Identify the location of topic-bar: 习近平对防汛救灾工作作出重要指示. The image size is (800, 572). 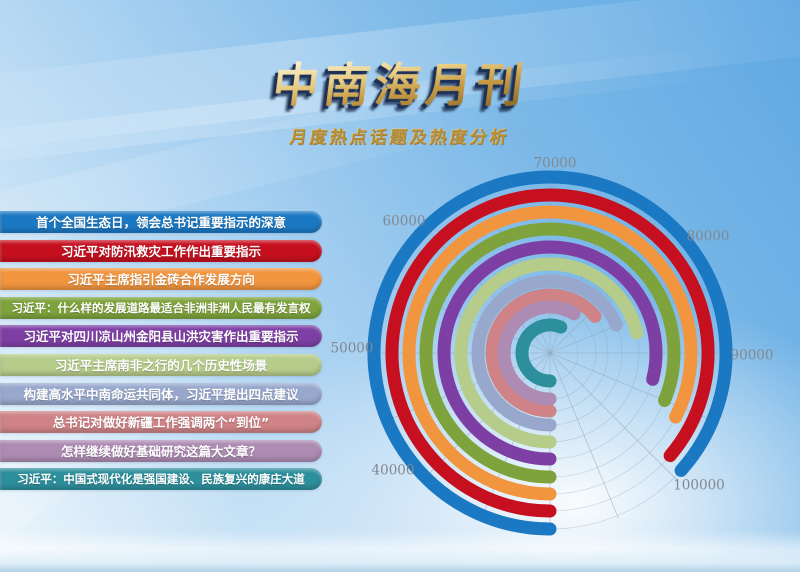
(161, 250).